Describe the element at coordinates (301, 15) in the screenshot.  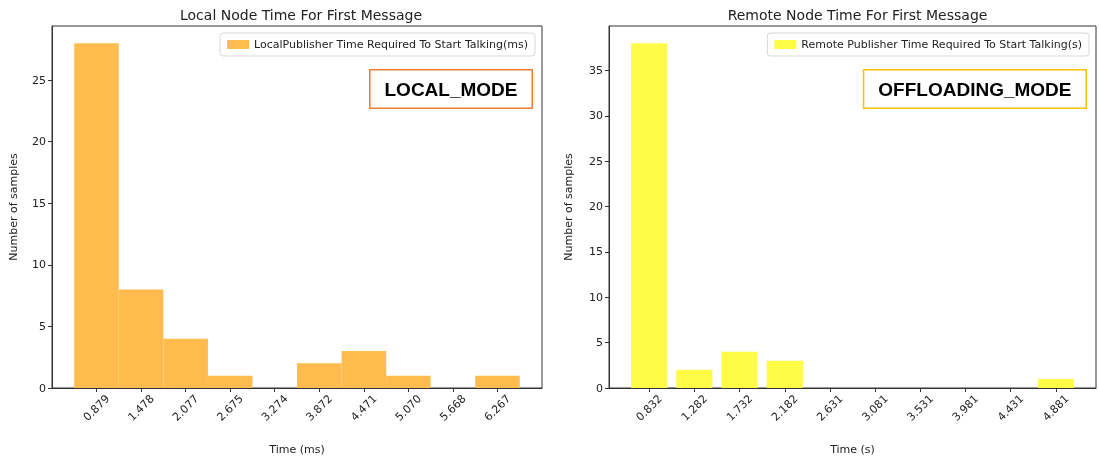
I see `chart-title: Local Node Time For First Message` at that location.